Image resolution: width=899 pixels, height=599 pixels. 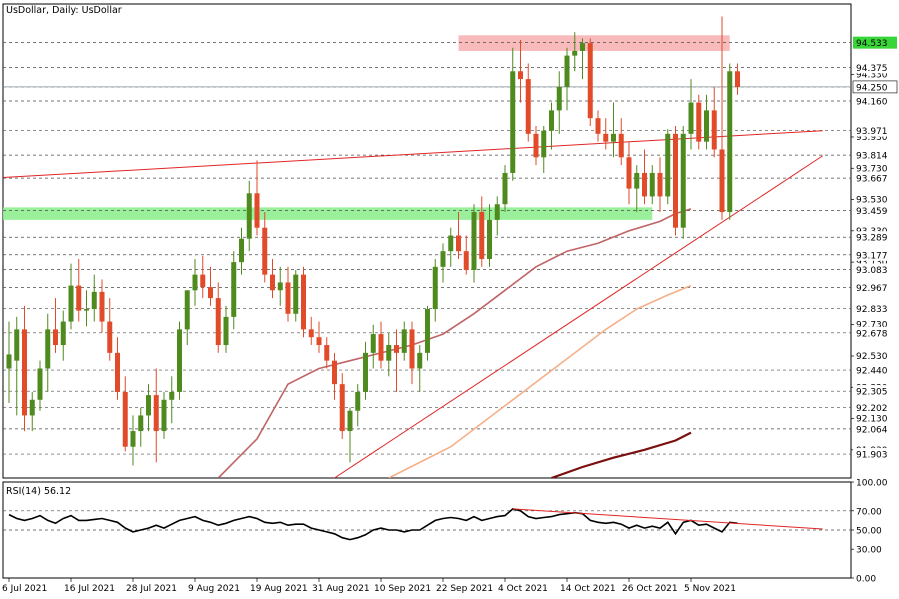 I want to click on moving-average-line, so click(x=540, y=381).